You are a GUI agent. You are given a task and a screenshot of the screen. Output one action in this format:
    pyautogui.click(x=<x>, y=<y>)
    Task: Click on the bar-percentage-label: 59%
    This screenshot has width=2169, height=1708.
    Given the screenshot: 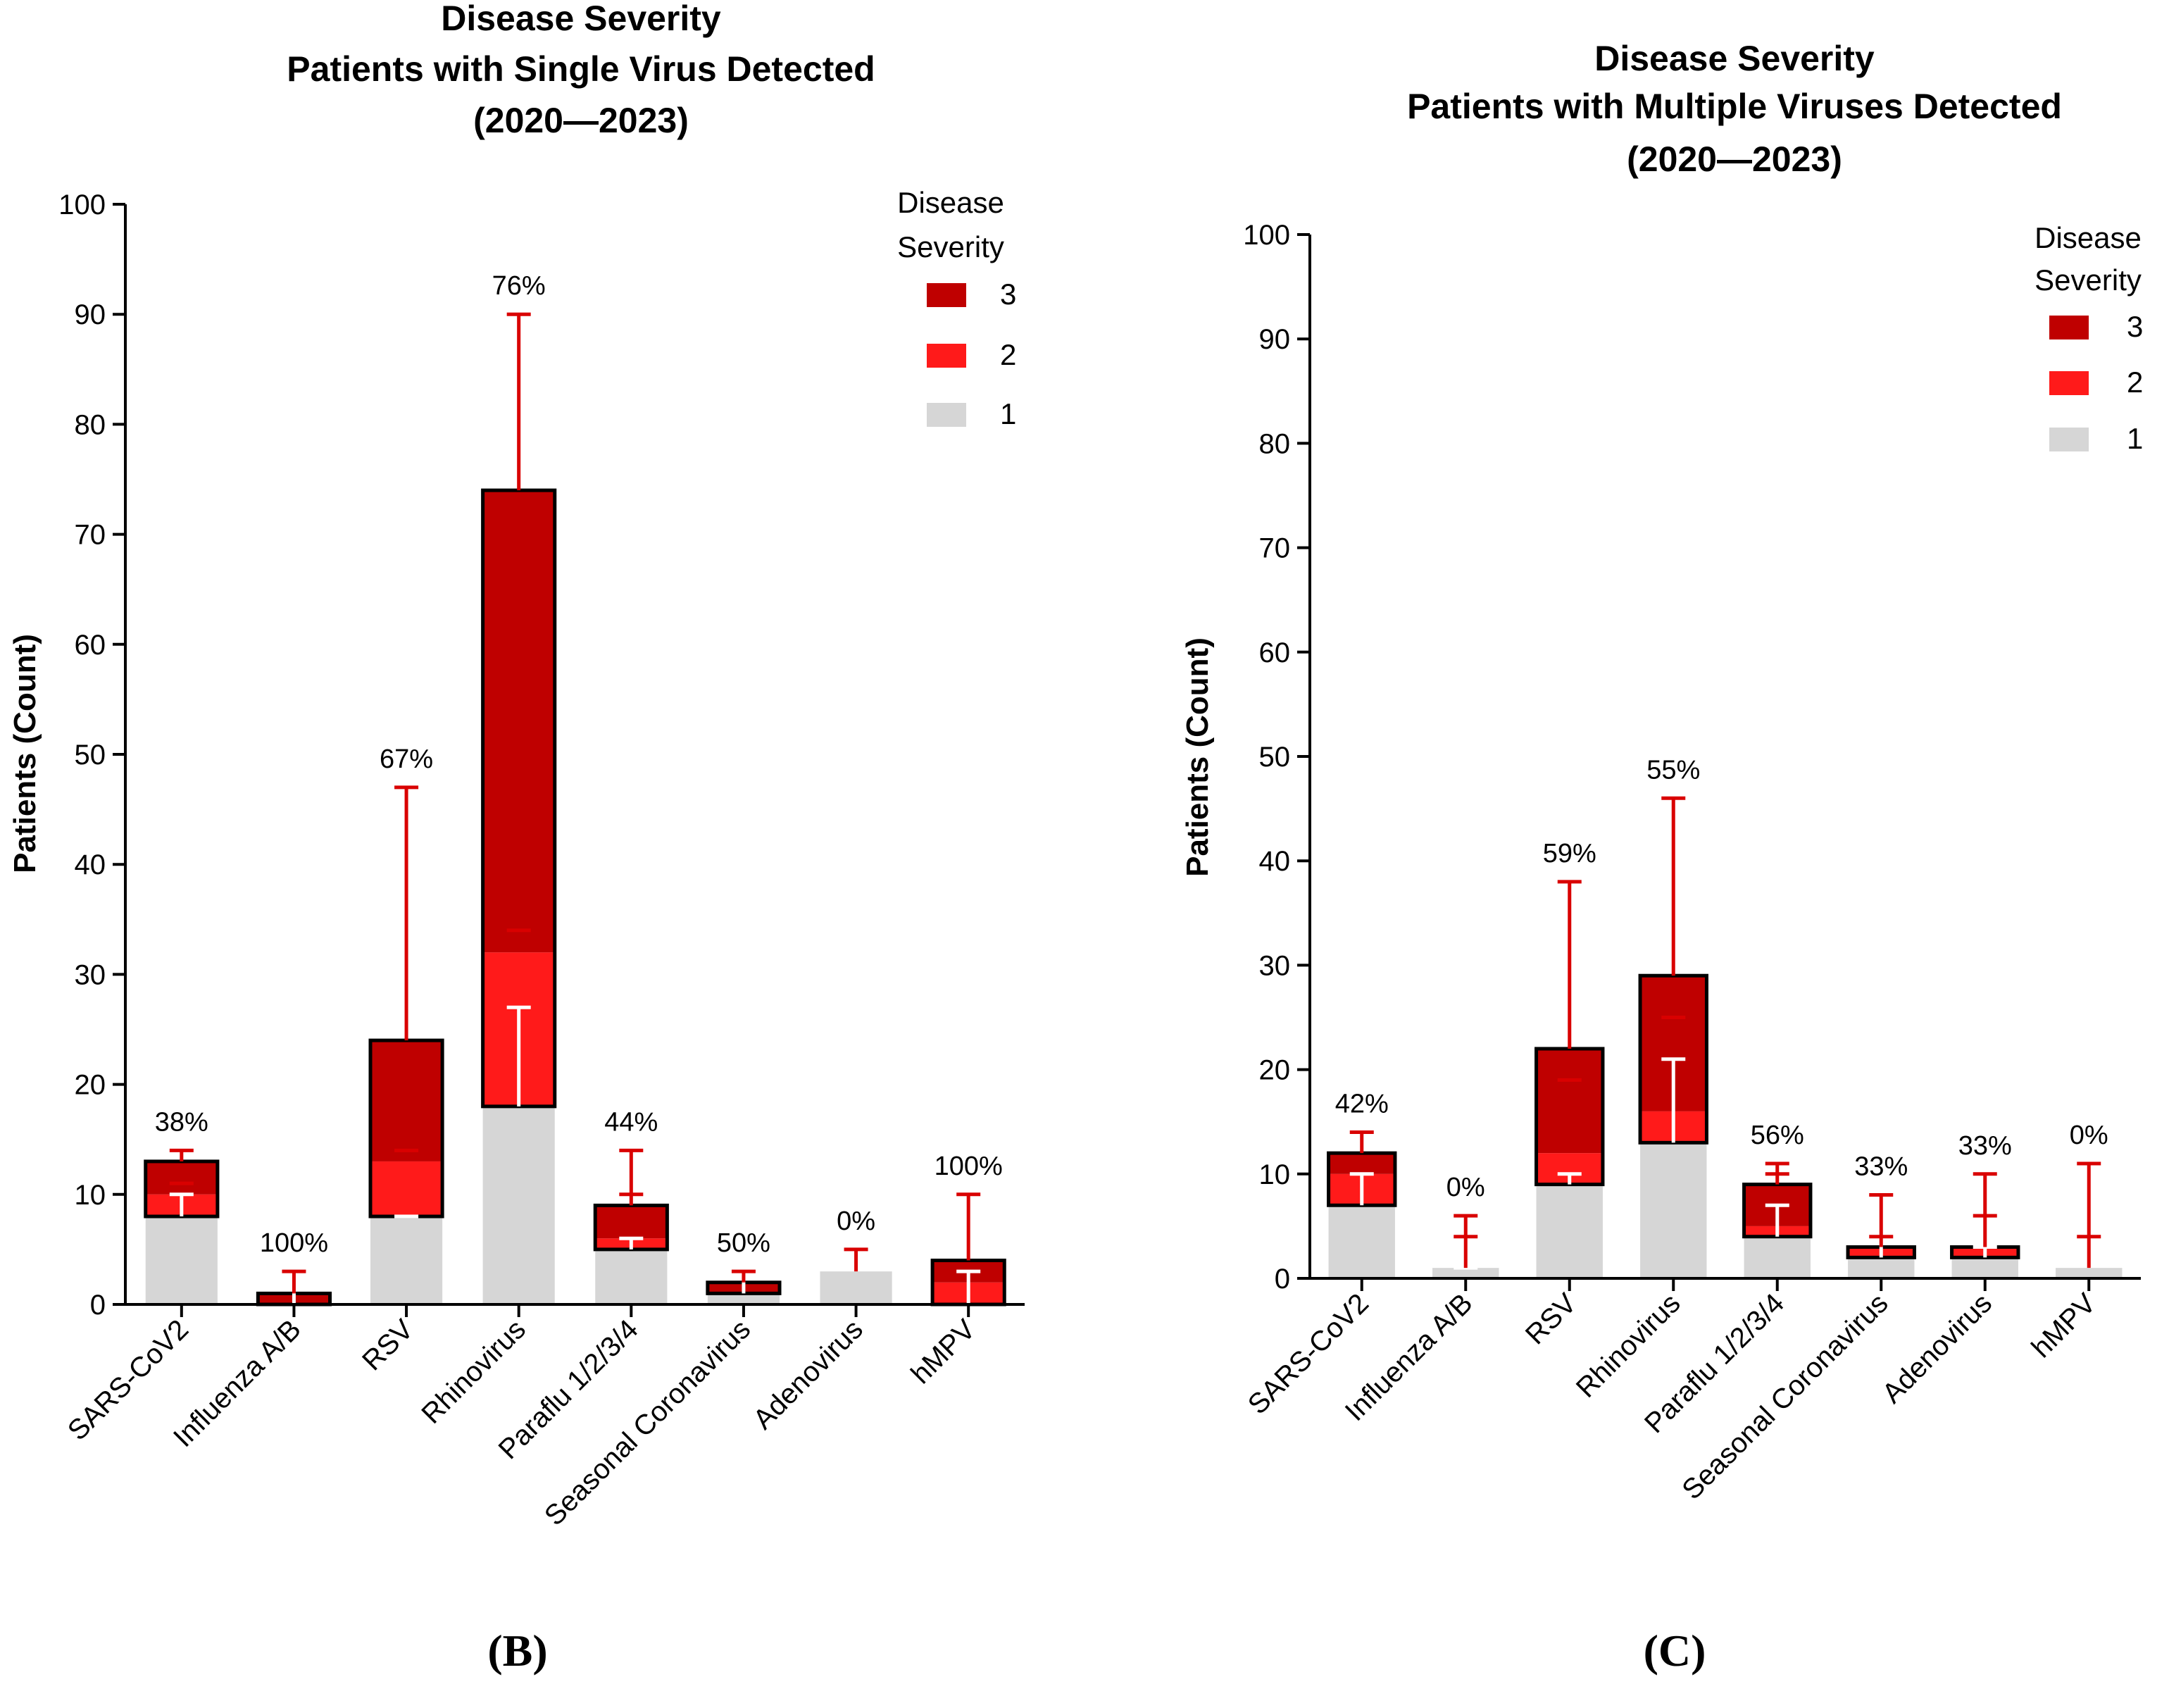 What is the action you would take?
    pyautogui.click(x=1569, y=853)
    